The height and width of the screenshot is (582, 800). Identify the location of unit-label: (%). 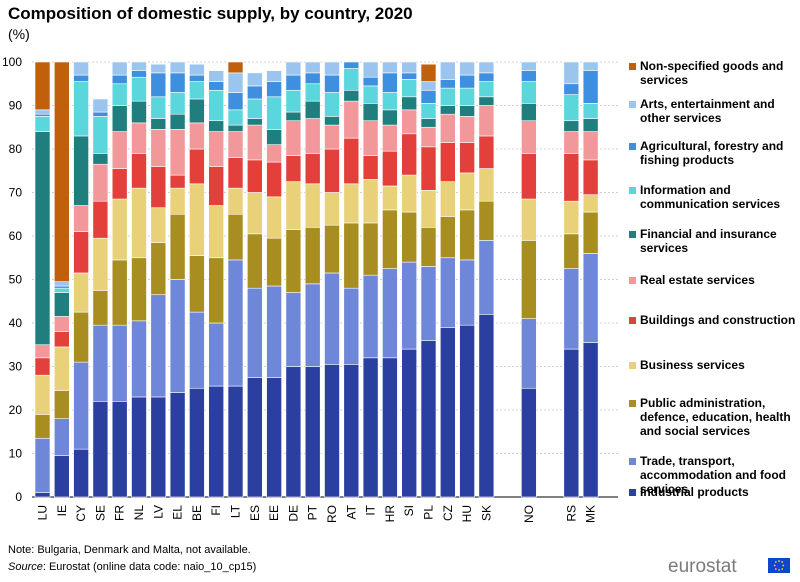
(19, 34).